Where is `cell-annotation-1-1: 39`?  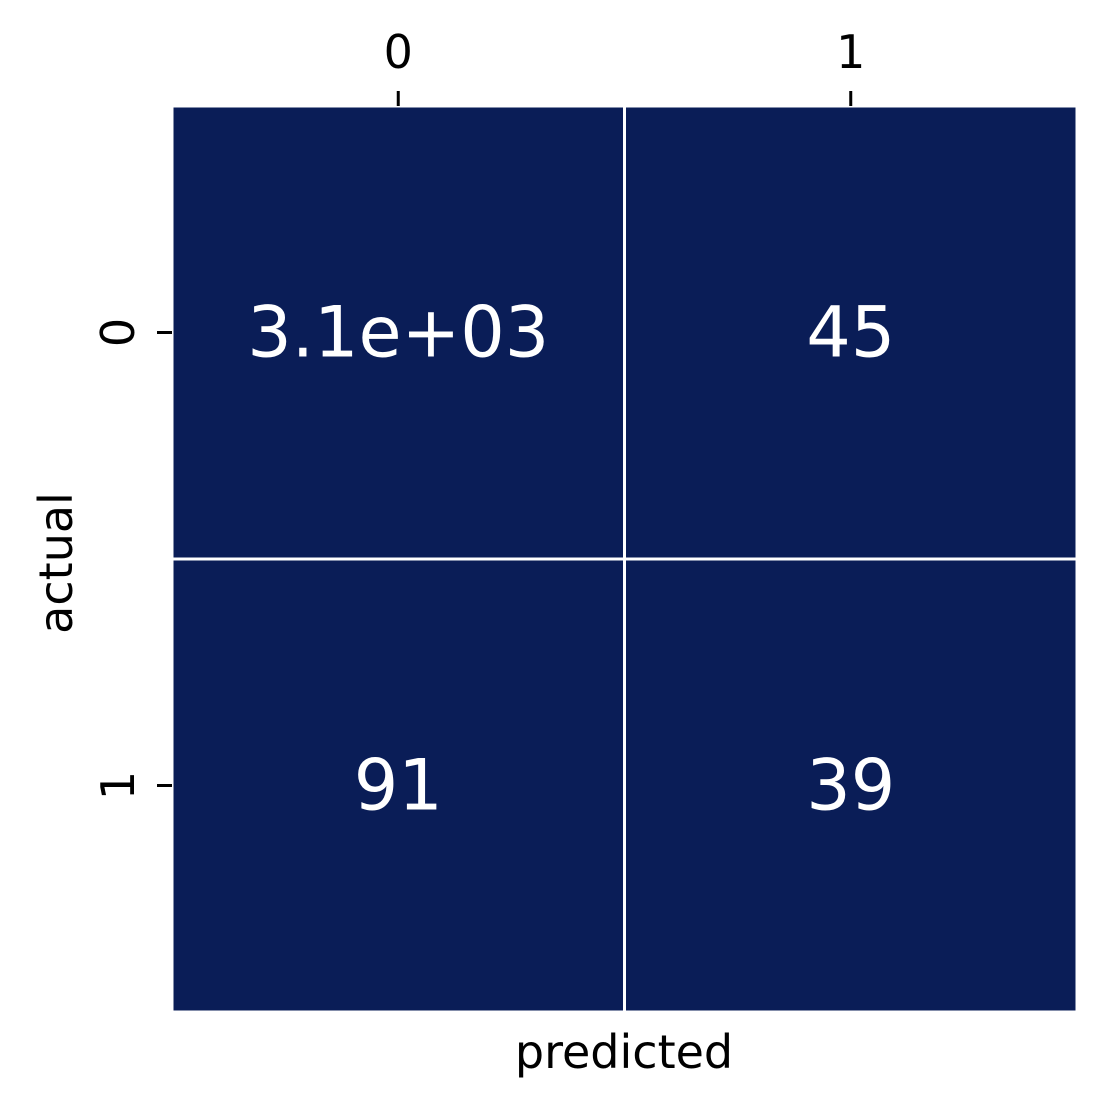
cell-annotation-1-1: 39 is located at coordinates (850, 786).